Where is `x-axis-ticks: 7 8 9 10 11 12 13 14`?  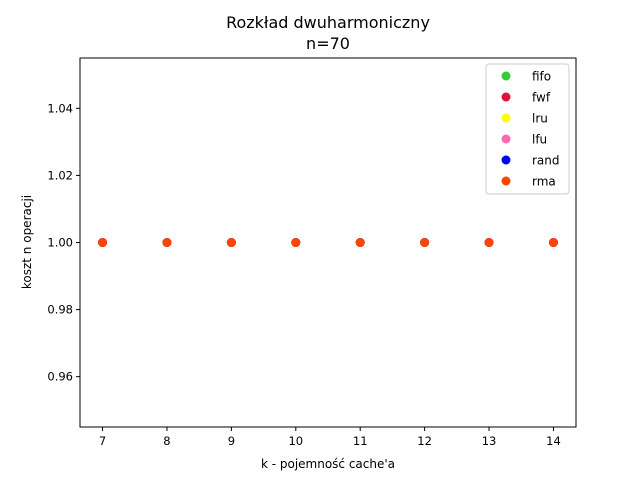 x-axis-ticks: 7 8 9 10 11 12 13 14 is located at coordinates (330, 437).